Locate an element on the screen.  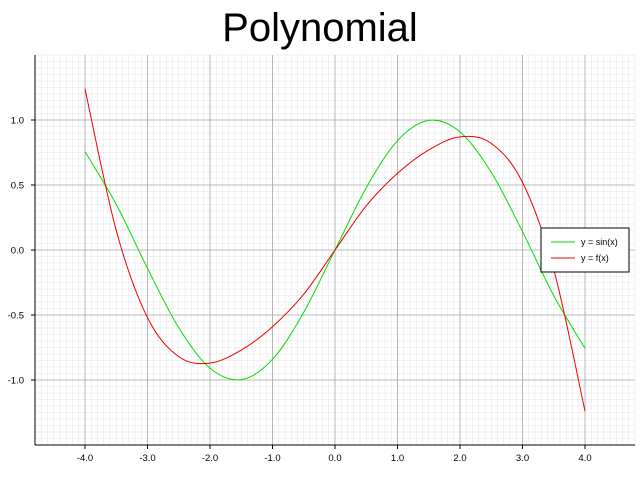
legend-box is located at coordinates (585, 250).